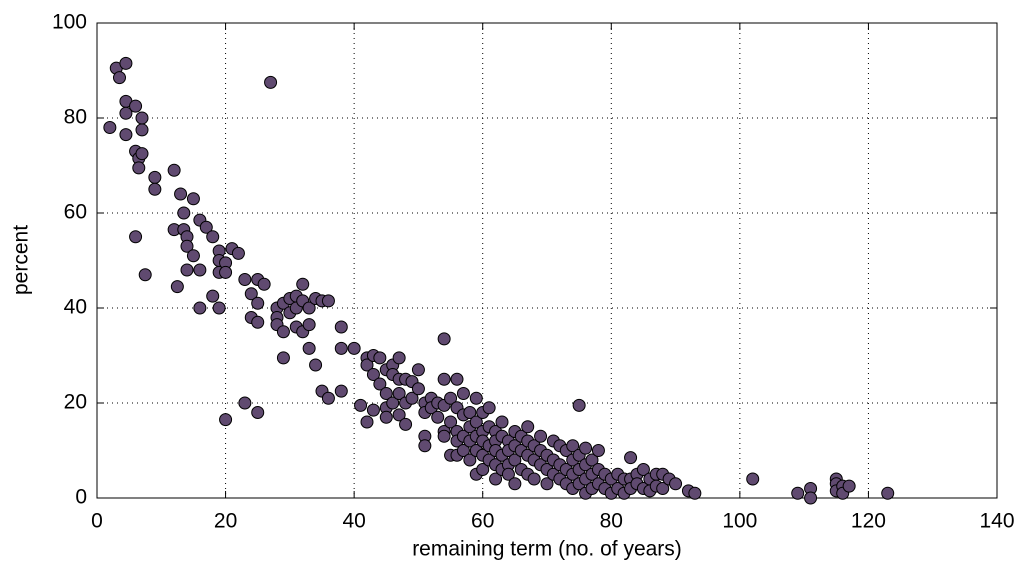 The image size is (1024, 570). What do you see at coordinates (482, 521) in the screenshot?
I see `x-tick-label: 60` at bounding box center [482, 521].